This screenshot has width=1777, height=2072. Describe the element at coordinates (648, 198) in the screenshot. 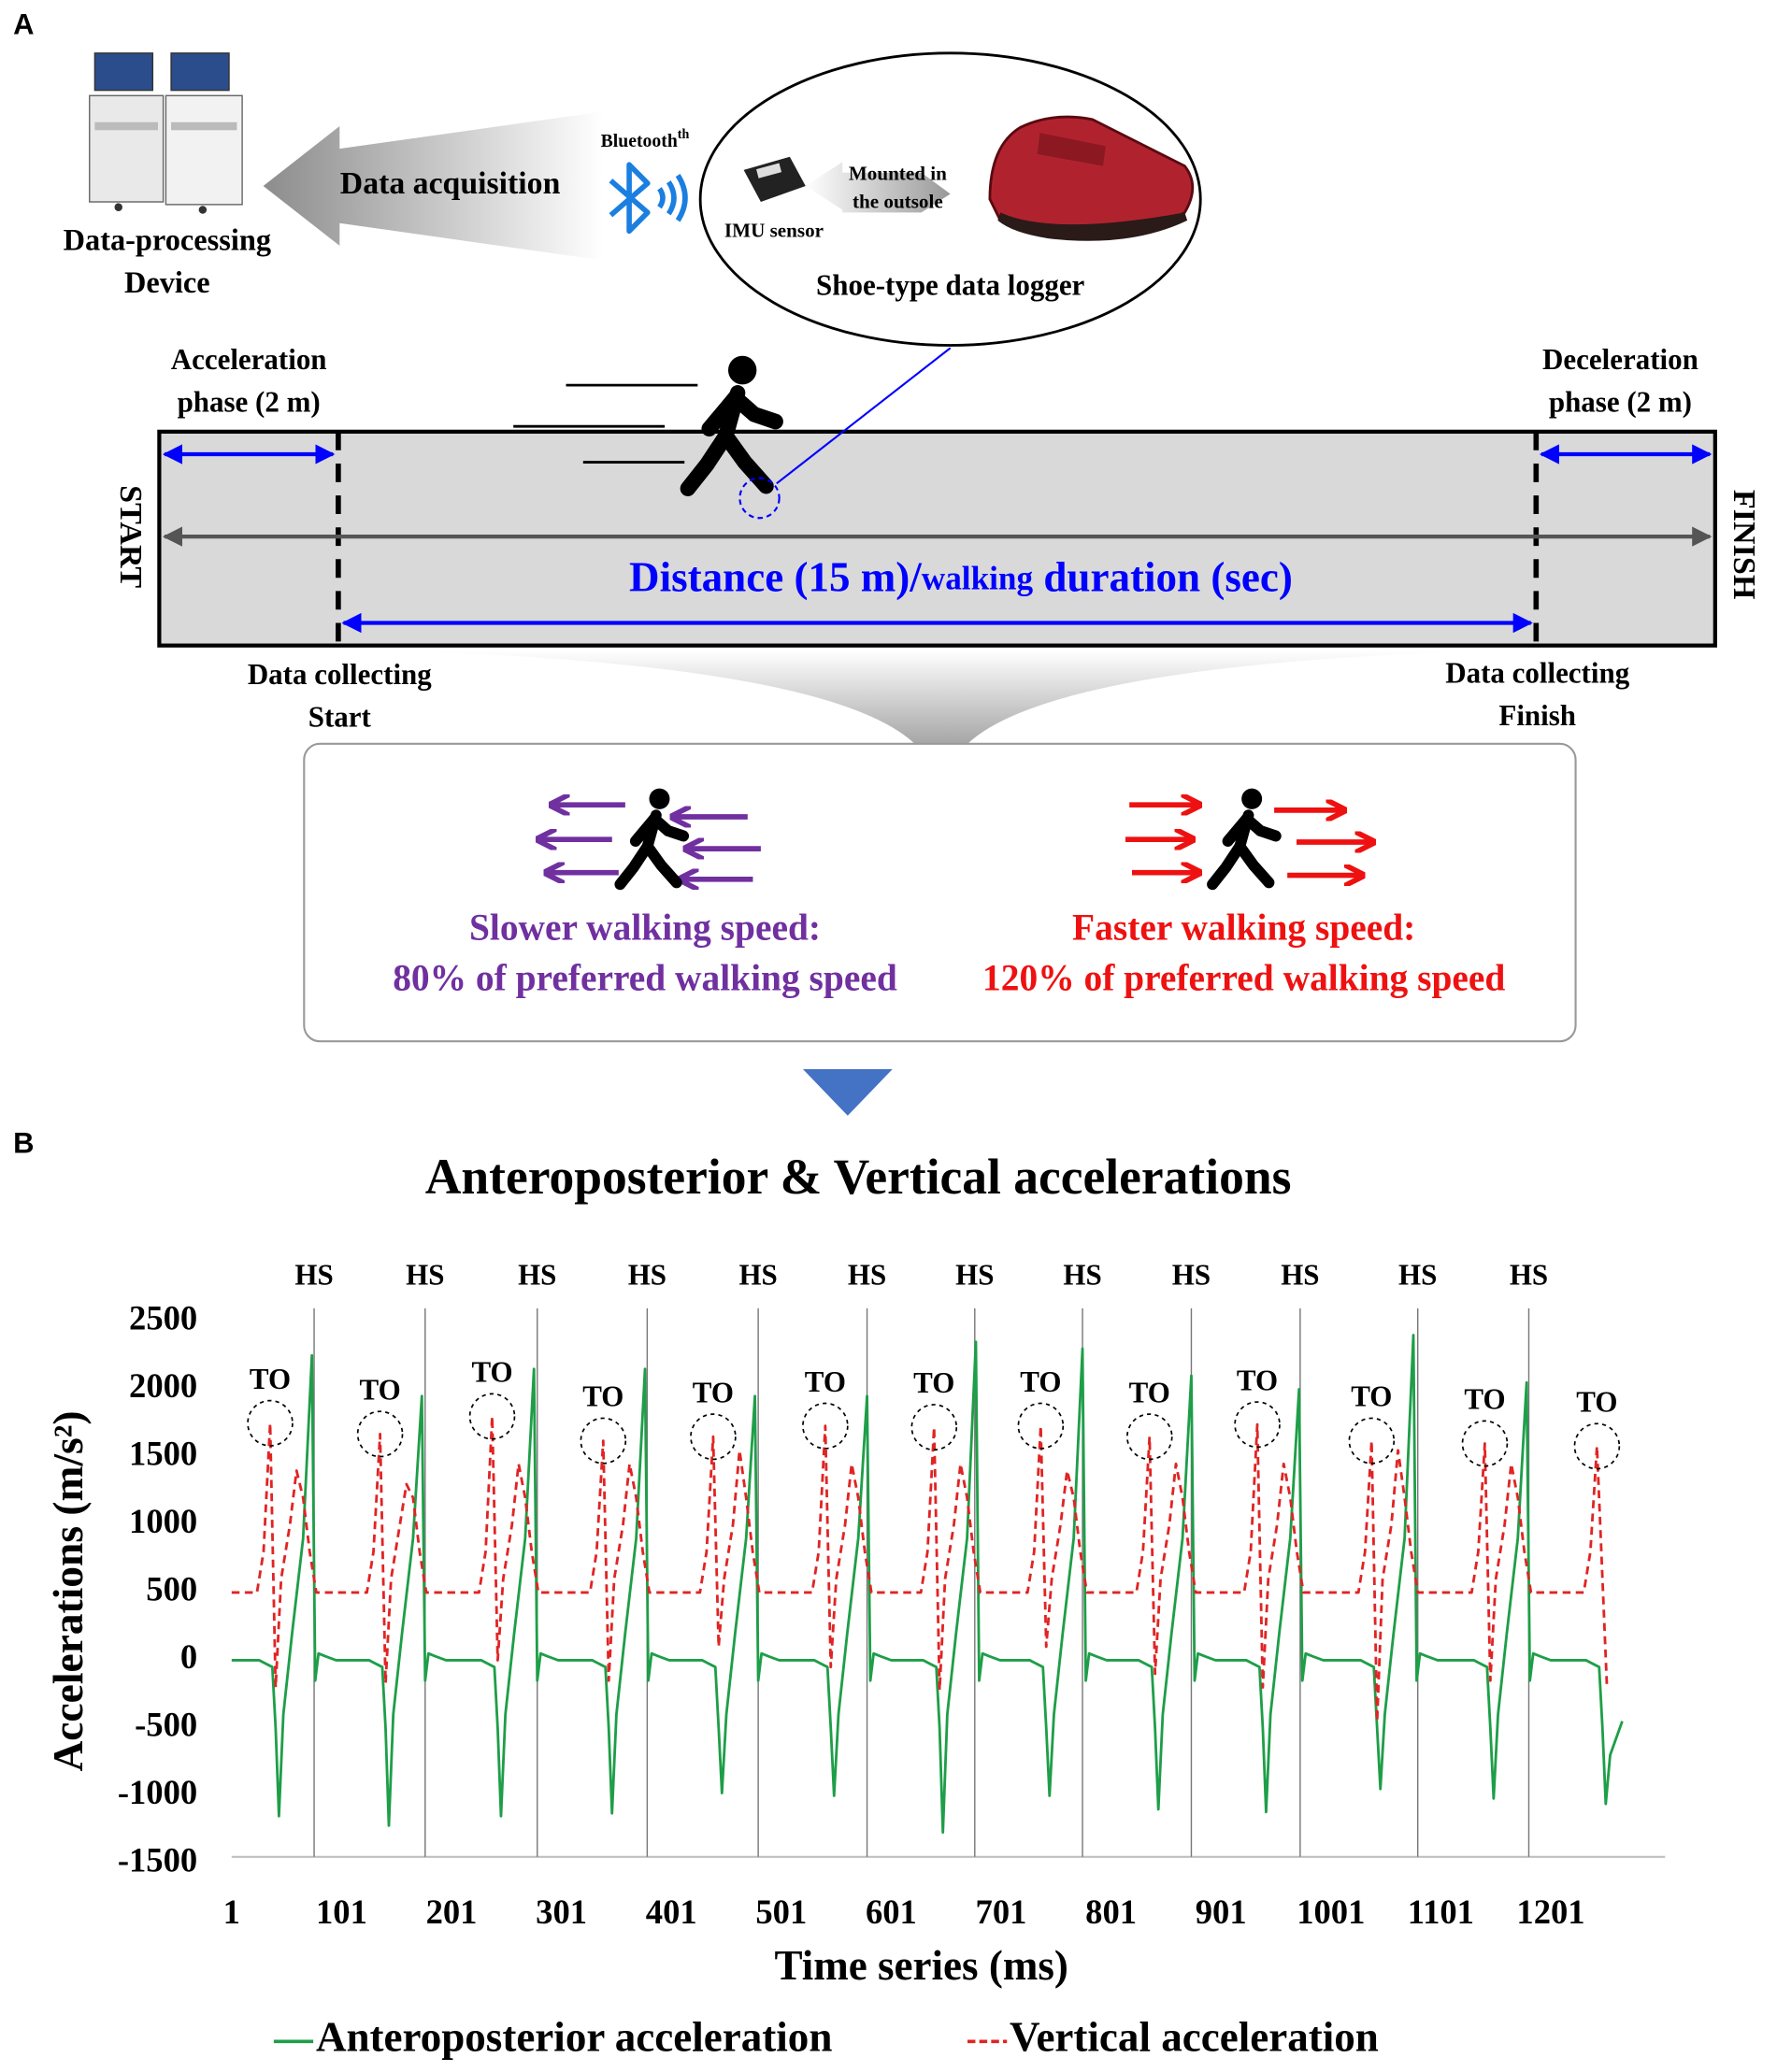

I see `bluetooth-icon` at that location.